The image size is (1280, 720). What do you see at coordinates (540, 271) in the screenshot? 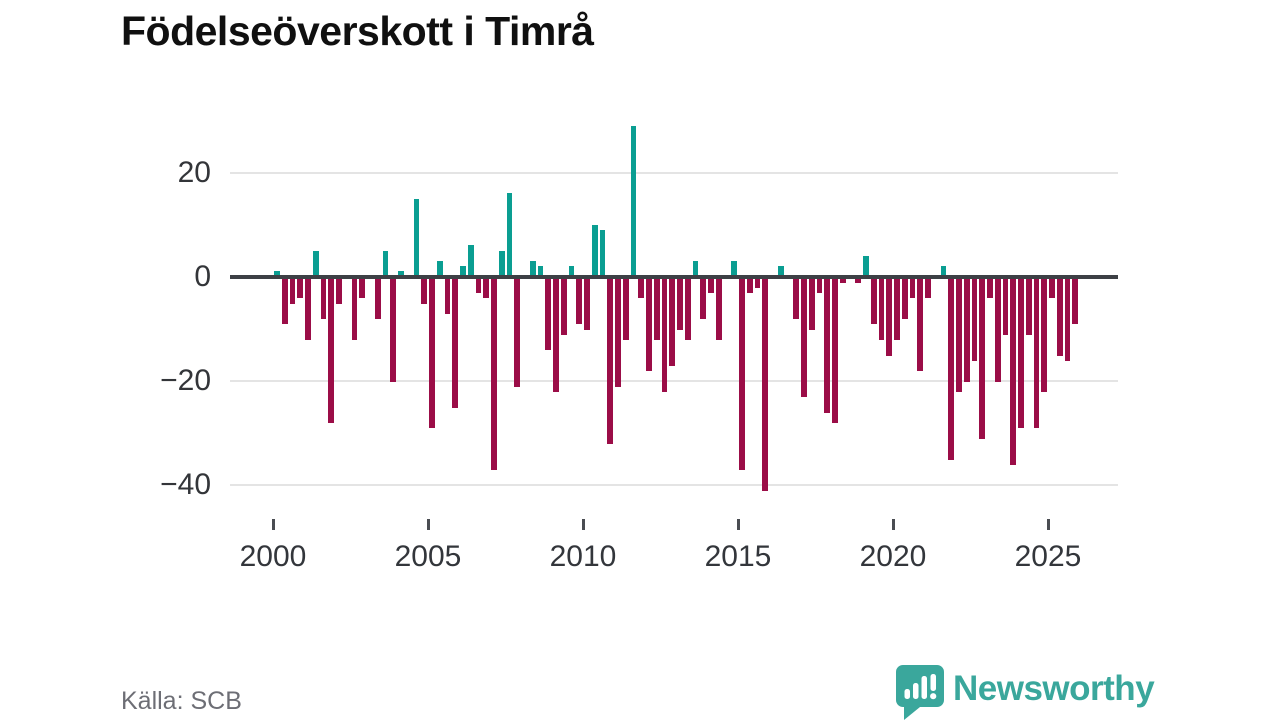
I see `bar-2008Q3` at bounding box center [540, 271].